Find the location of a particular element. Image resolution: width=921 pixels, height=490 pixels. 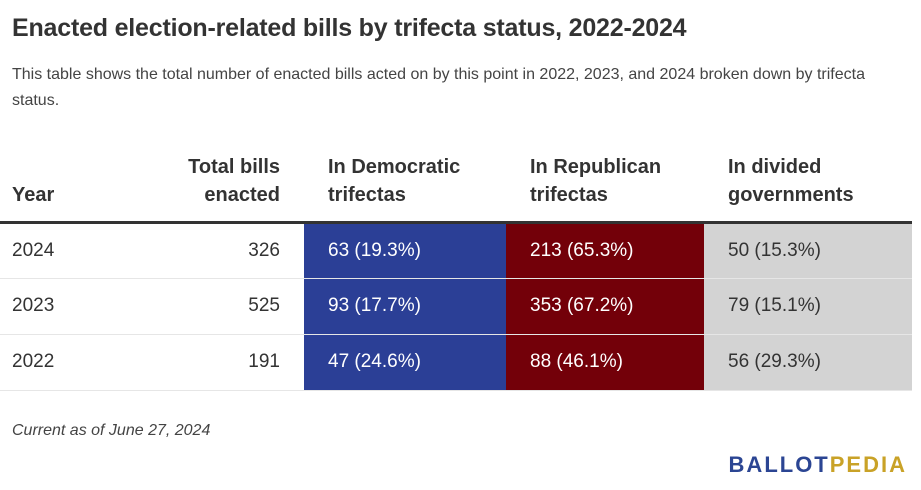

republican-cell: 213 (65.3%) is located at coordinates (605, 250).